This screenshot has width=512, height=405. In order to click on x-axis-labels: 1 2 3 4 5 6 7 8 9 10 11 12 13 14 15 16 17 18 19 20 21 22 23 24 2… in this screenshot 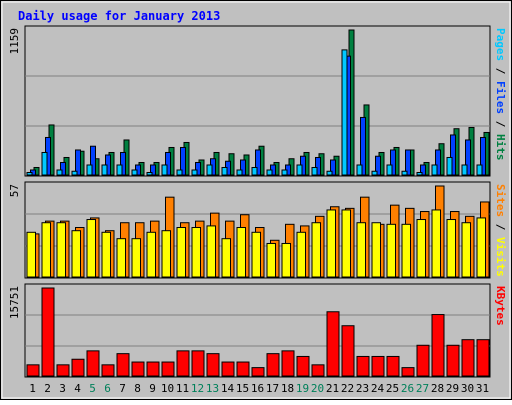, I will do `click(259, 388)`.